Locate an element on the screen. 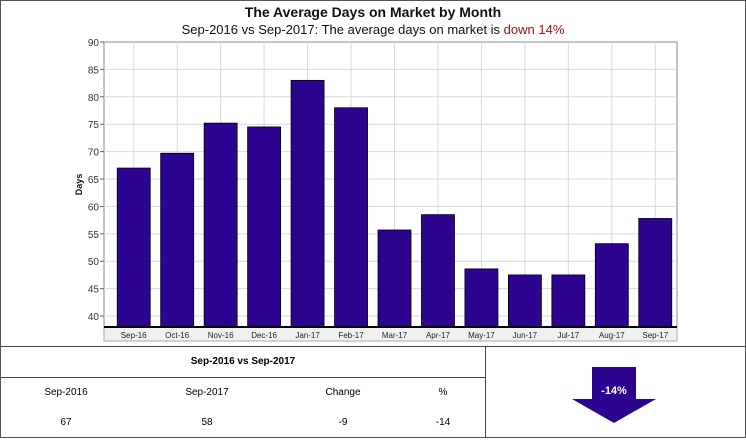  stats-header-sep-2016: Sep-2016 is located at coordinates (66, 392).